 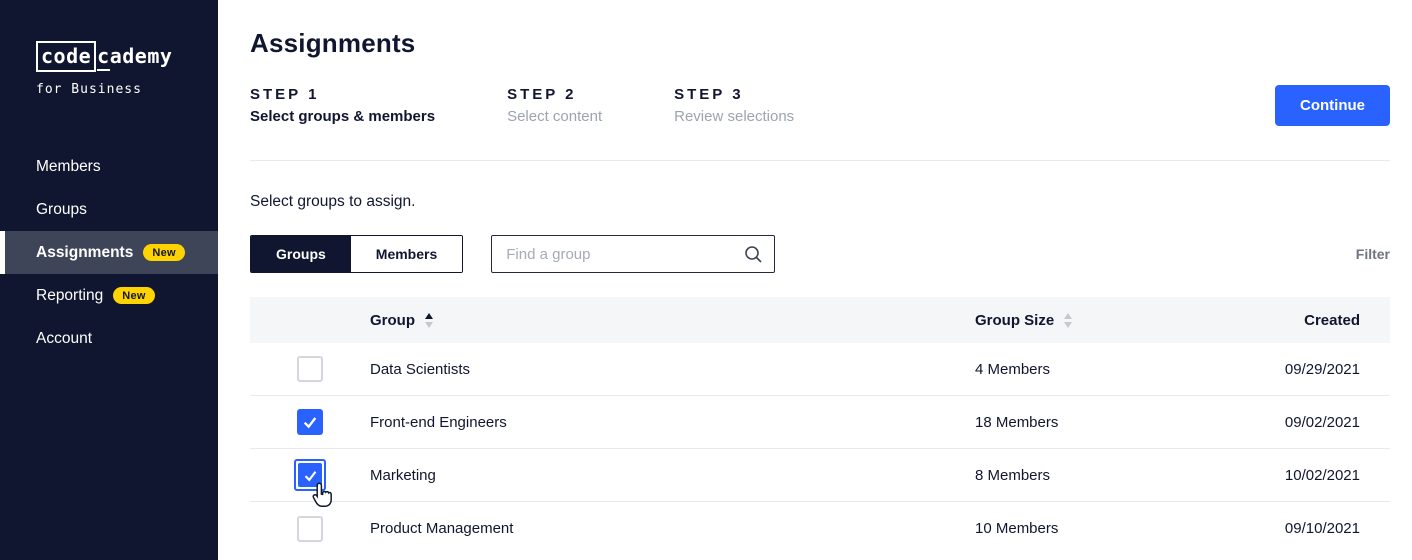 What do you see at coordinates (1322, 475) in the screenshot?
I see `created-date: 10/02/2021` at bounding box center [1322, 475].